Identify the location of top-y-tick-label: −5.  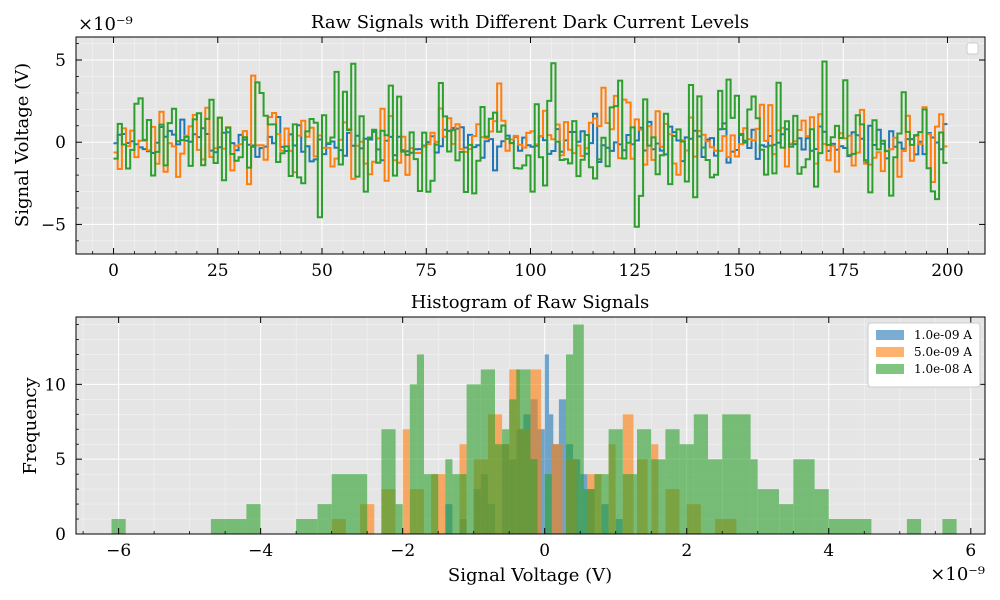
(53, 225).